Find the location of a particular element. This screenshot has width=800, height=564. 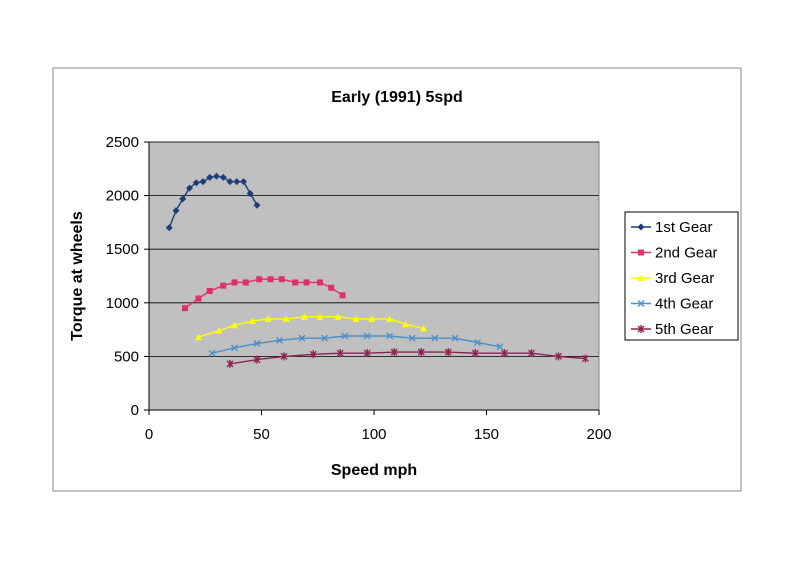

legend-label: 1st Gear is located at coordinates (684, 227).